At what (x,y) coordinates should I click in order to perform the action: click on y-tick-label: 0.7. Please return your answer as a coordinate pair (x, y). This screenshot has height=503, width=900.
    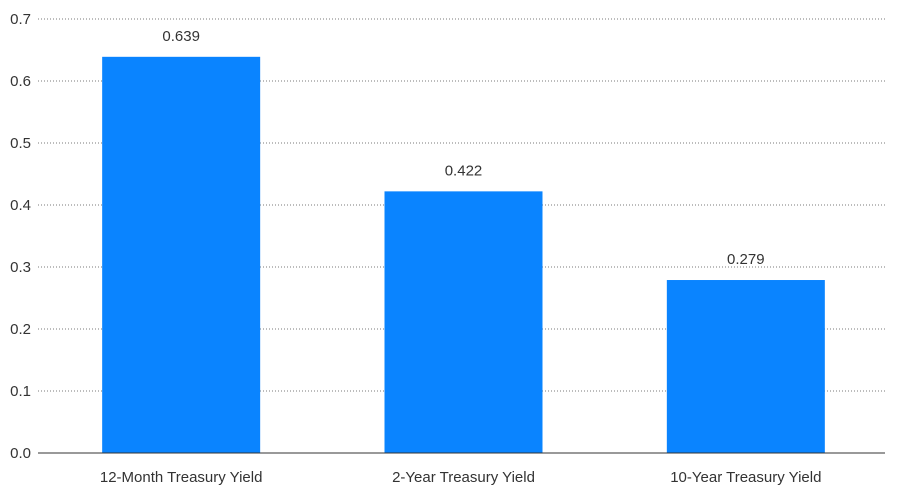
    Looking at the image, I should click on (20, 19).